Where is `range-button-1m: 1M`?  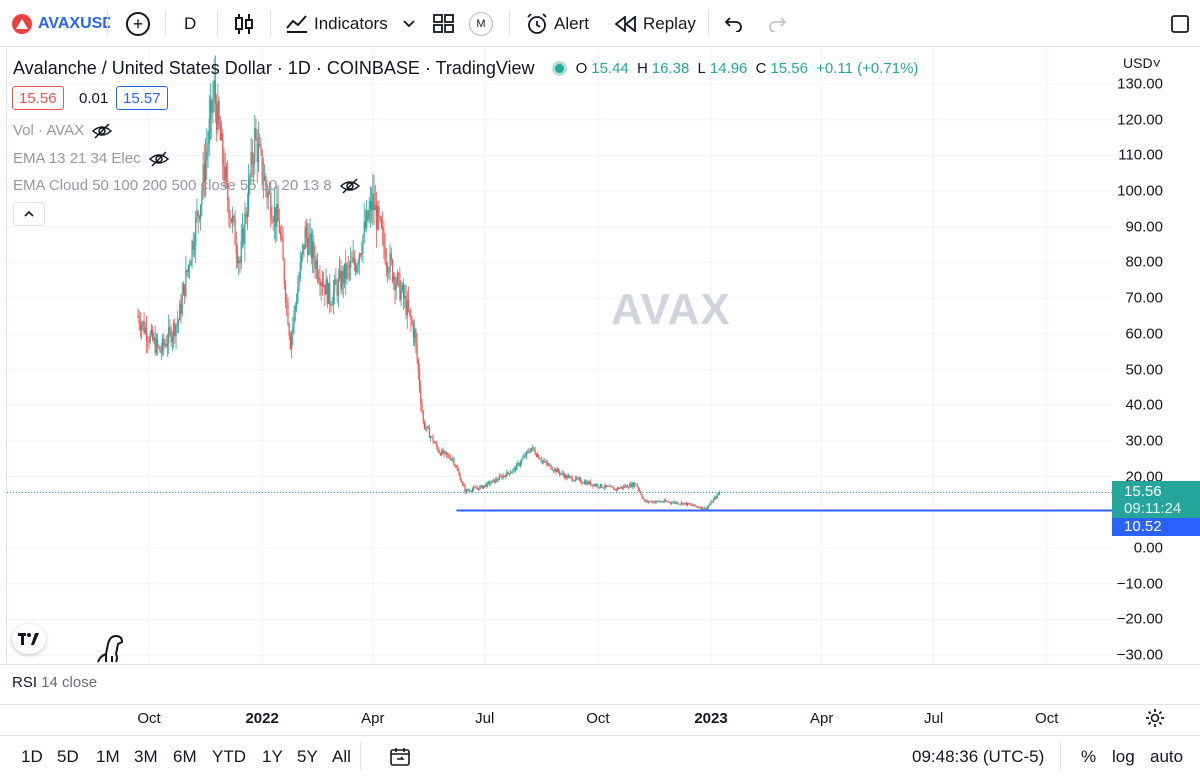 range-button-1m: 1M is located at coordinates (108, 756).